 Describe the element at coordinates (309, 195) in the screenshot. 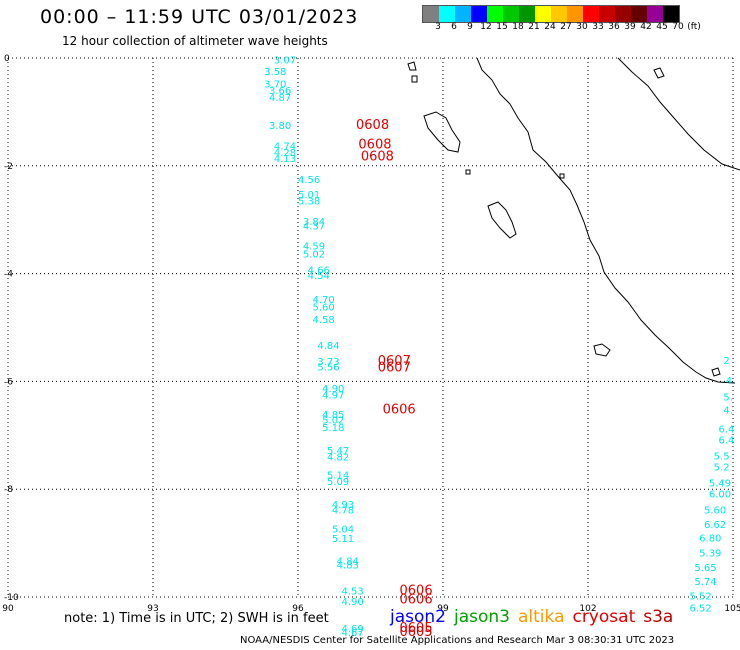

I see `wave-height-value: 5.01` at that location.